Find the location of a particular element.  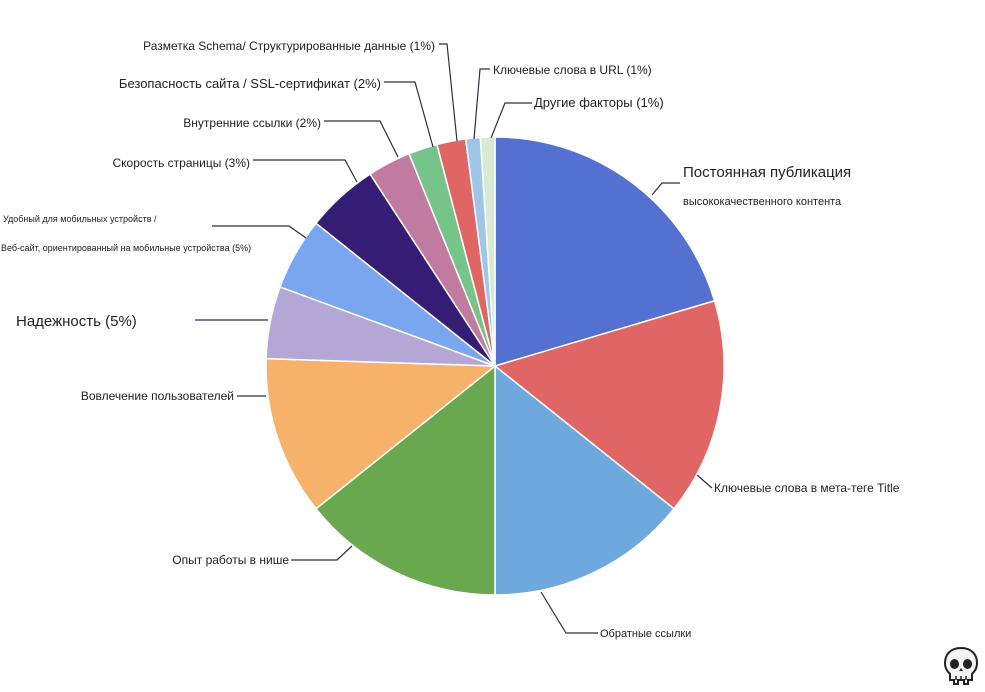

pie-slice-content is located at coordinates (605, 252).